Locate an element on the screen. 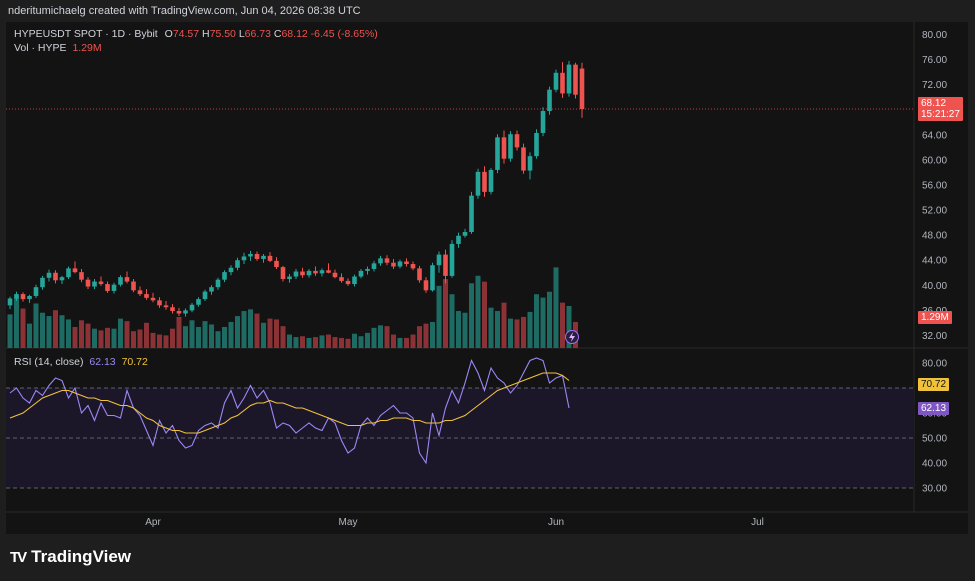  alert-bolt-glyph is located at coordinates (572, 337).